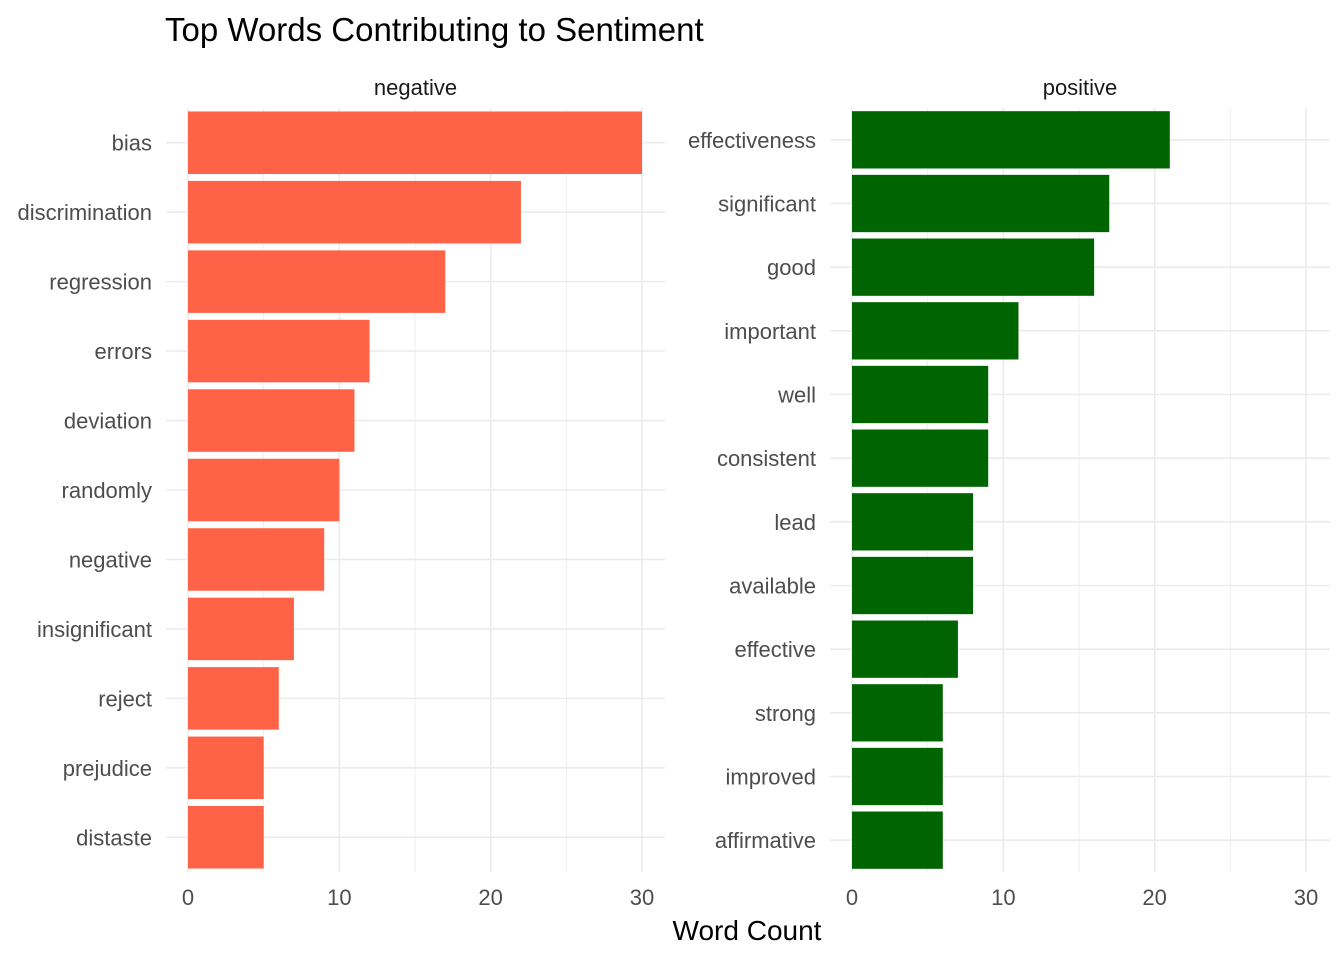 Image resolution: width=1344 pixels, height=960 pixels. I want to click on bar-effectiveness, so click(1011, 140).